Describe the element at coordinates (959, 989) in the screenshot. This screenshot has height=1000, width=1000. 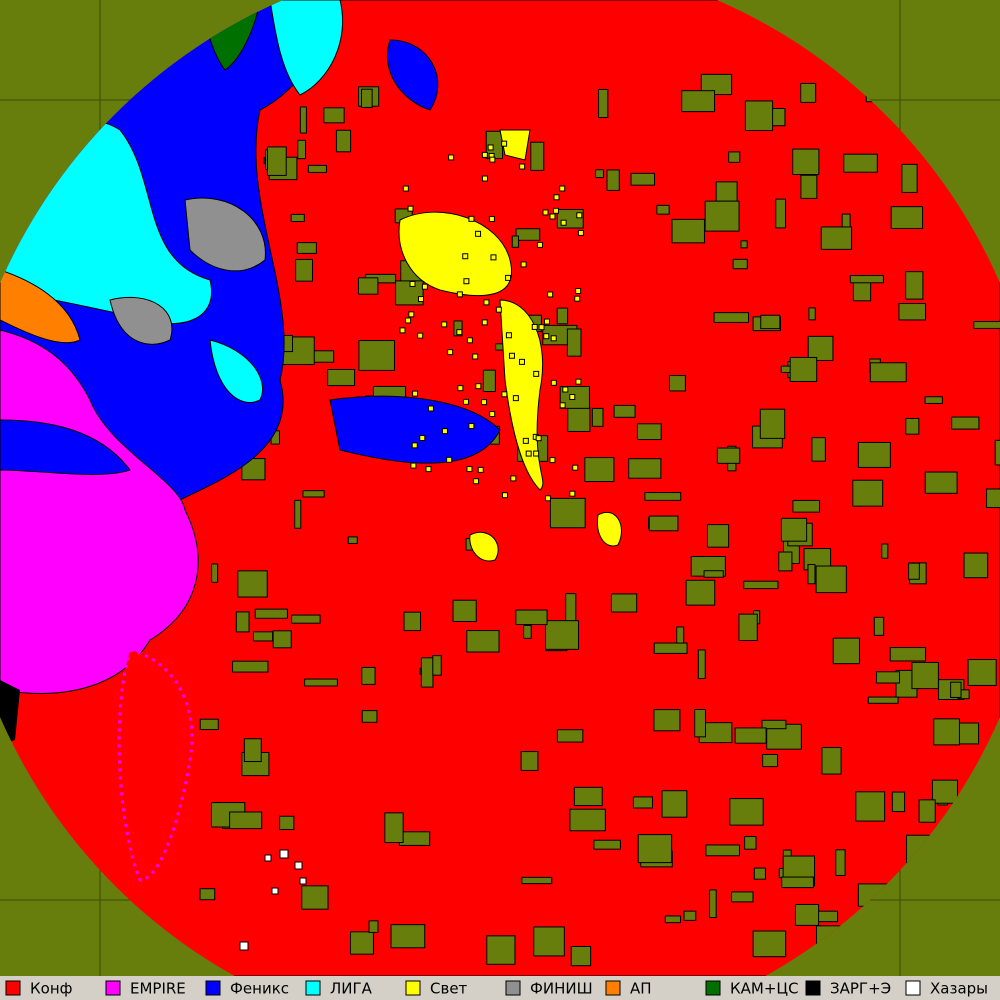
I see `legend-label: Хазары` at that location.